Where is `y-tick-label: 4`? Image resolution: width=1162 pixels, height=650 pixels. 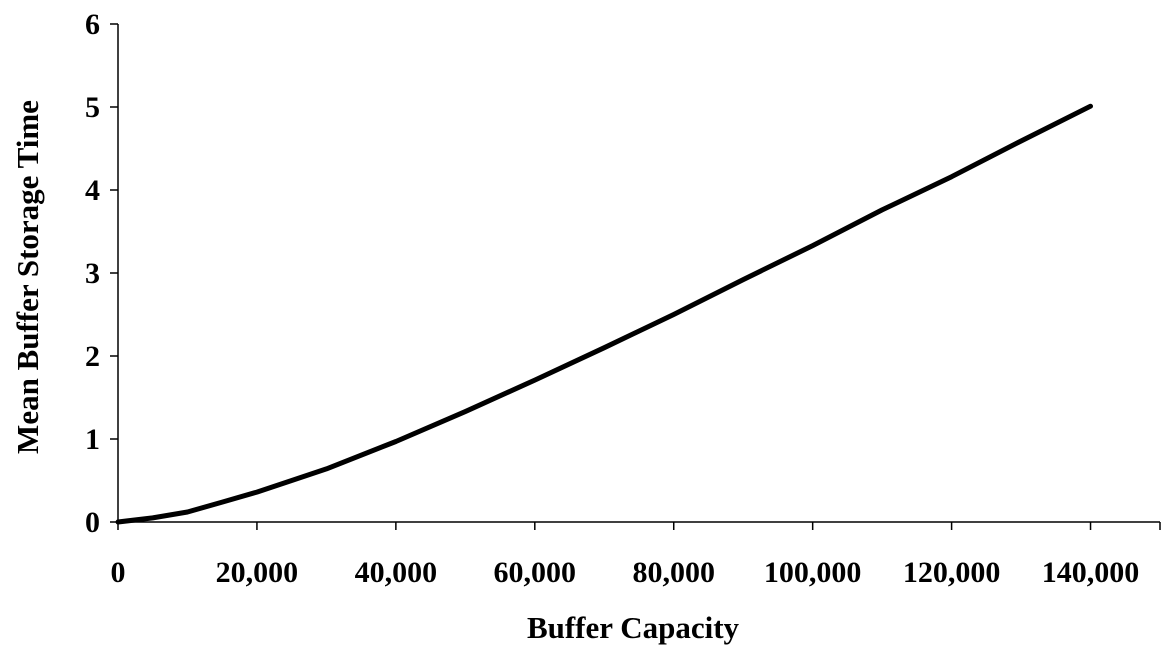
y-tick-label: 4 is located at coordinates (92, 190).